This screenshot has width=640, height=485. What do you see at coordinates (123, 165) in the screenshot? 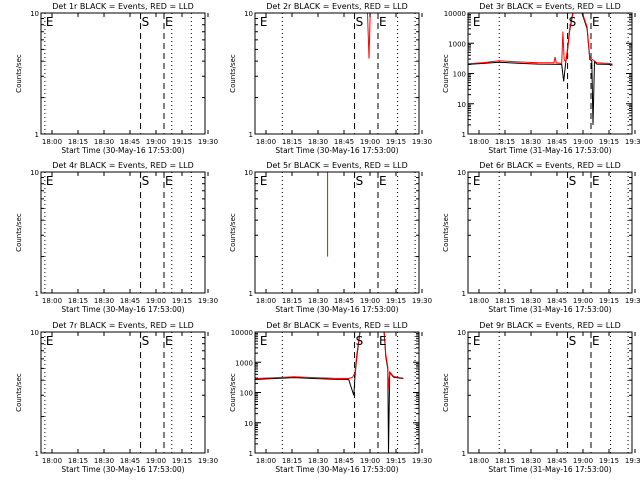
I see `panel-title: Det 4r BLACK = Events, RED = LLD` at bounding box center [123, 165].